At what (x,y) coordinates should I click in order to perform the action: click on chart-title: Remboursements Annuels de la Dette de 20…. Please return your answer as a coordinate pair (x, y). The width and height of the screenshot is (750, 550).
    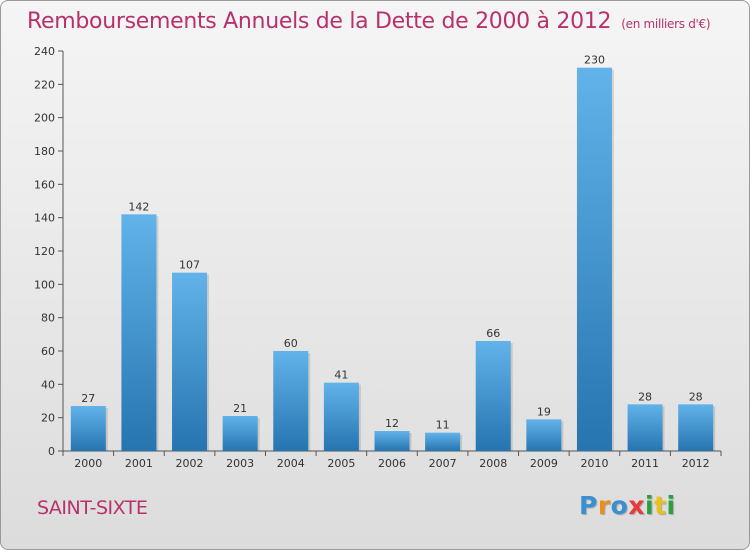
    Looking at the image, I should click on (369, 21).